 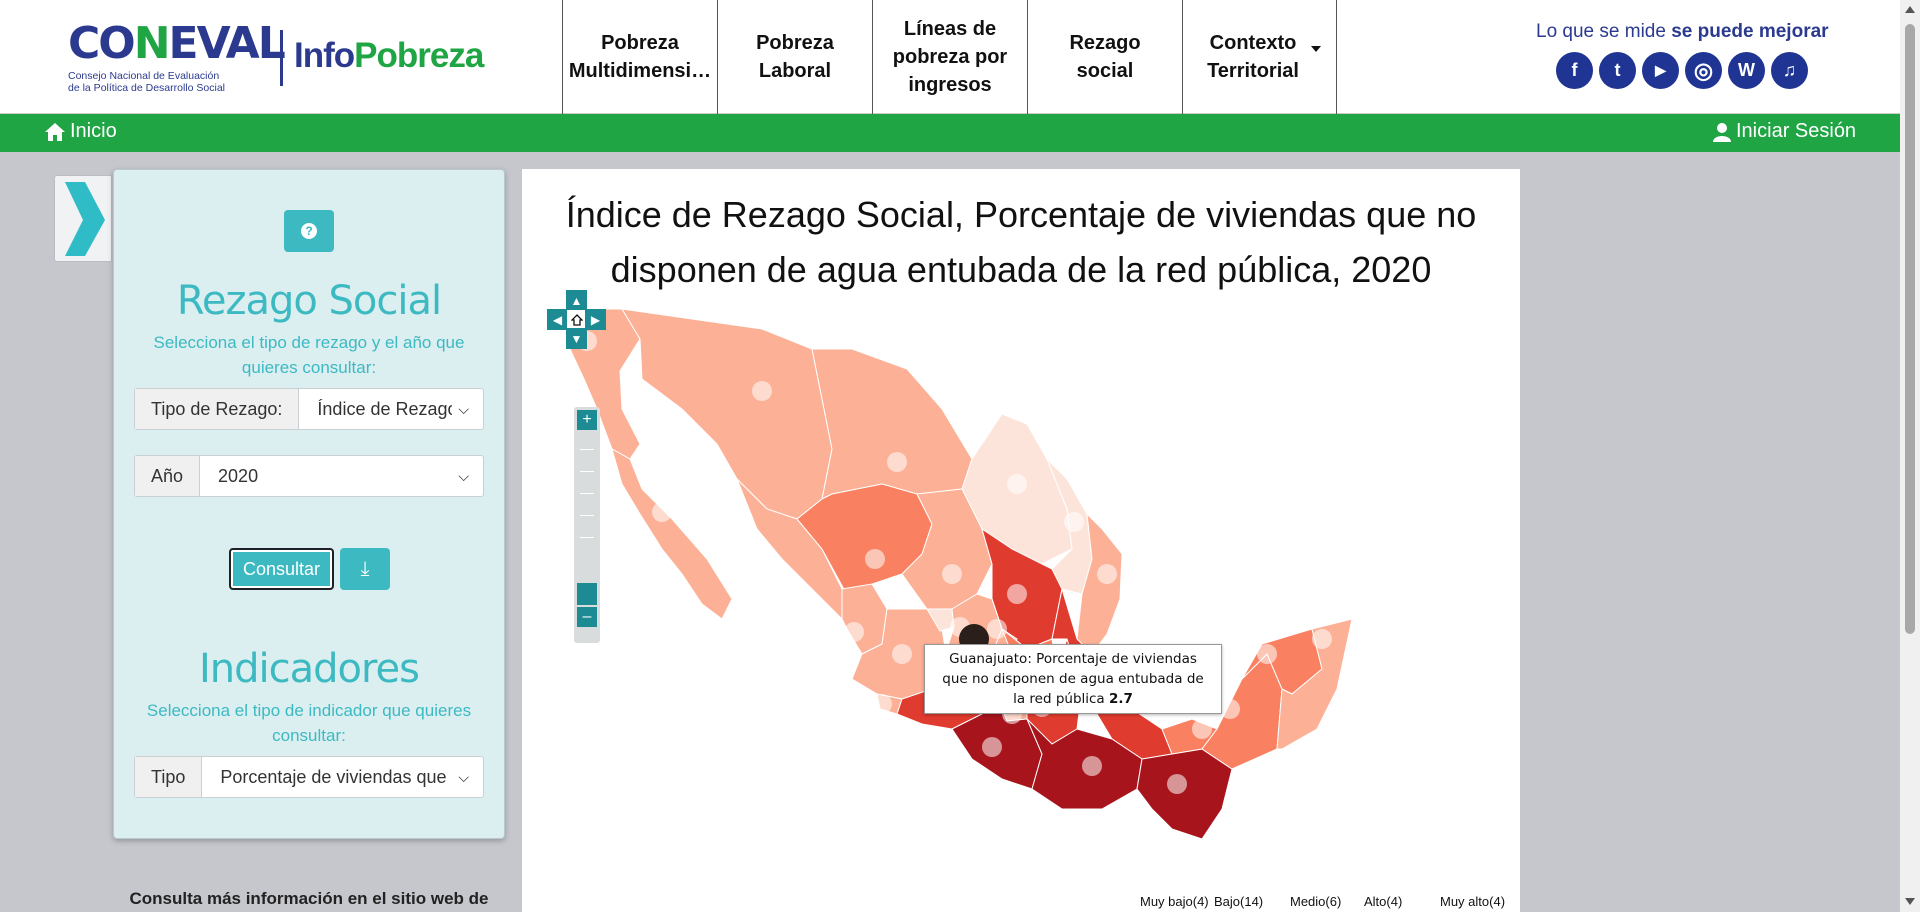 What do you see at coordinates (168, 476) in the screenshot?
I see `anio-label: Año` at bounding box center [168, 476].